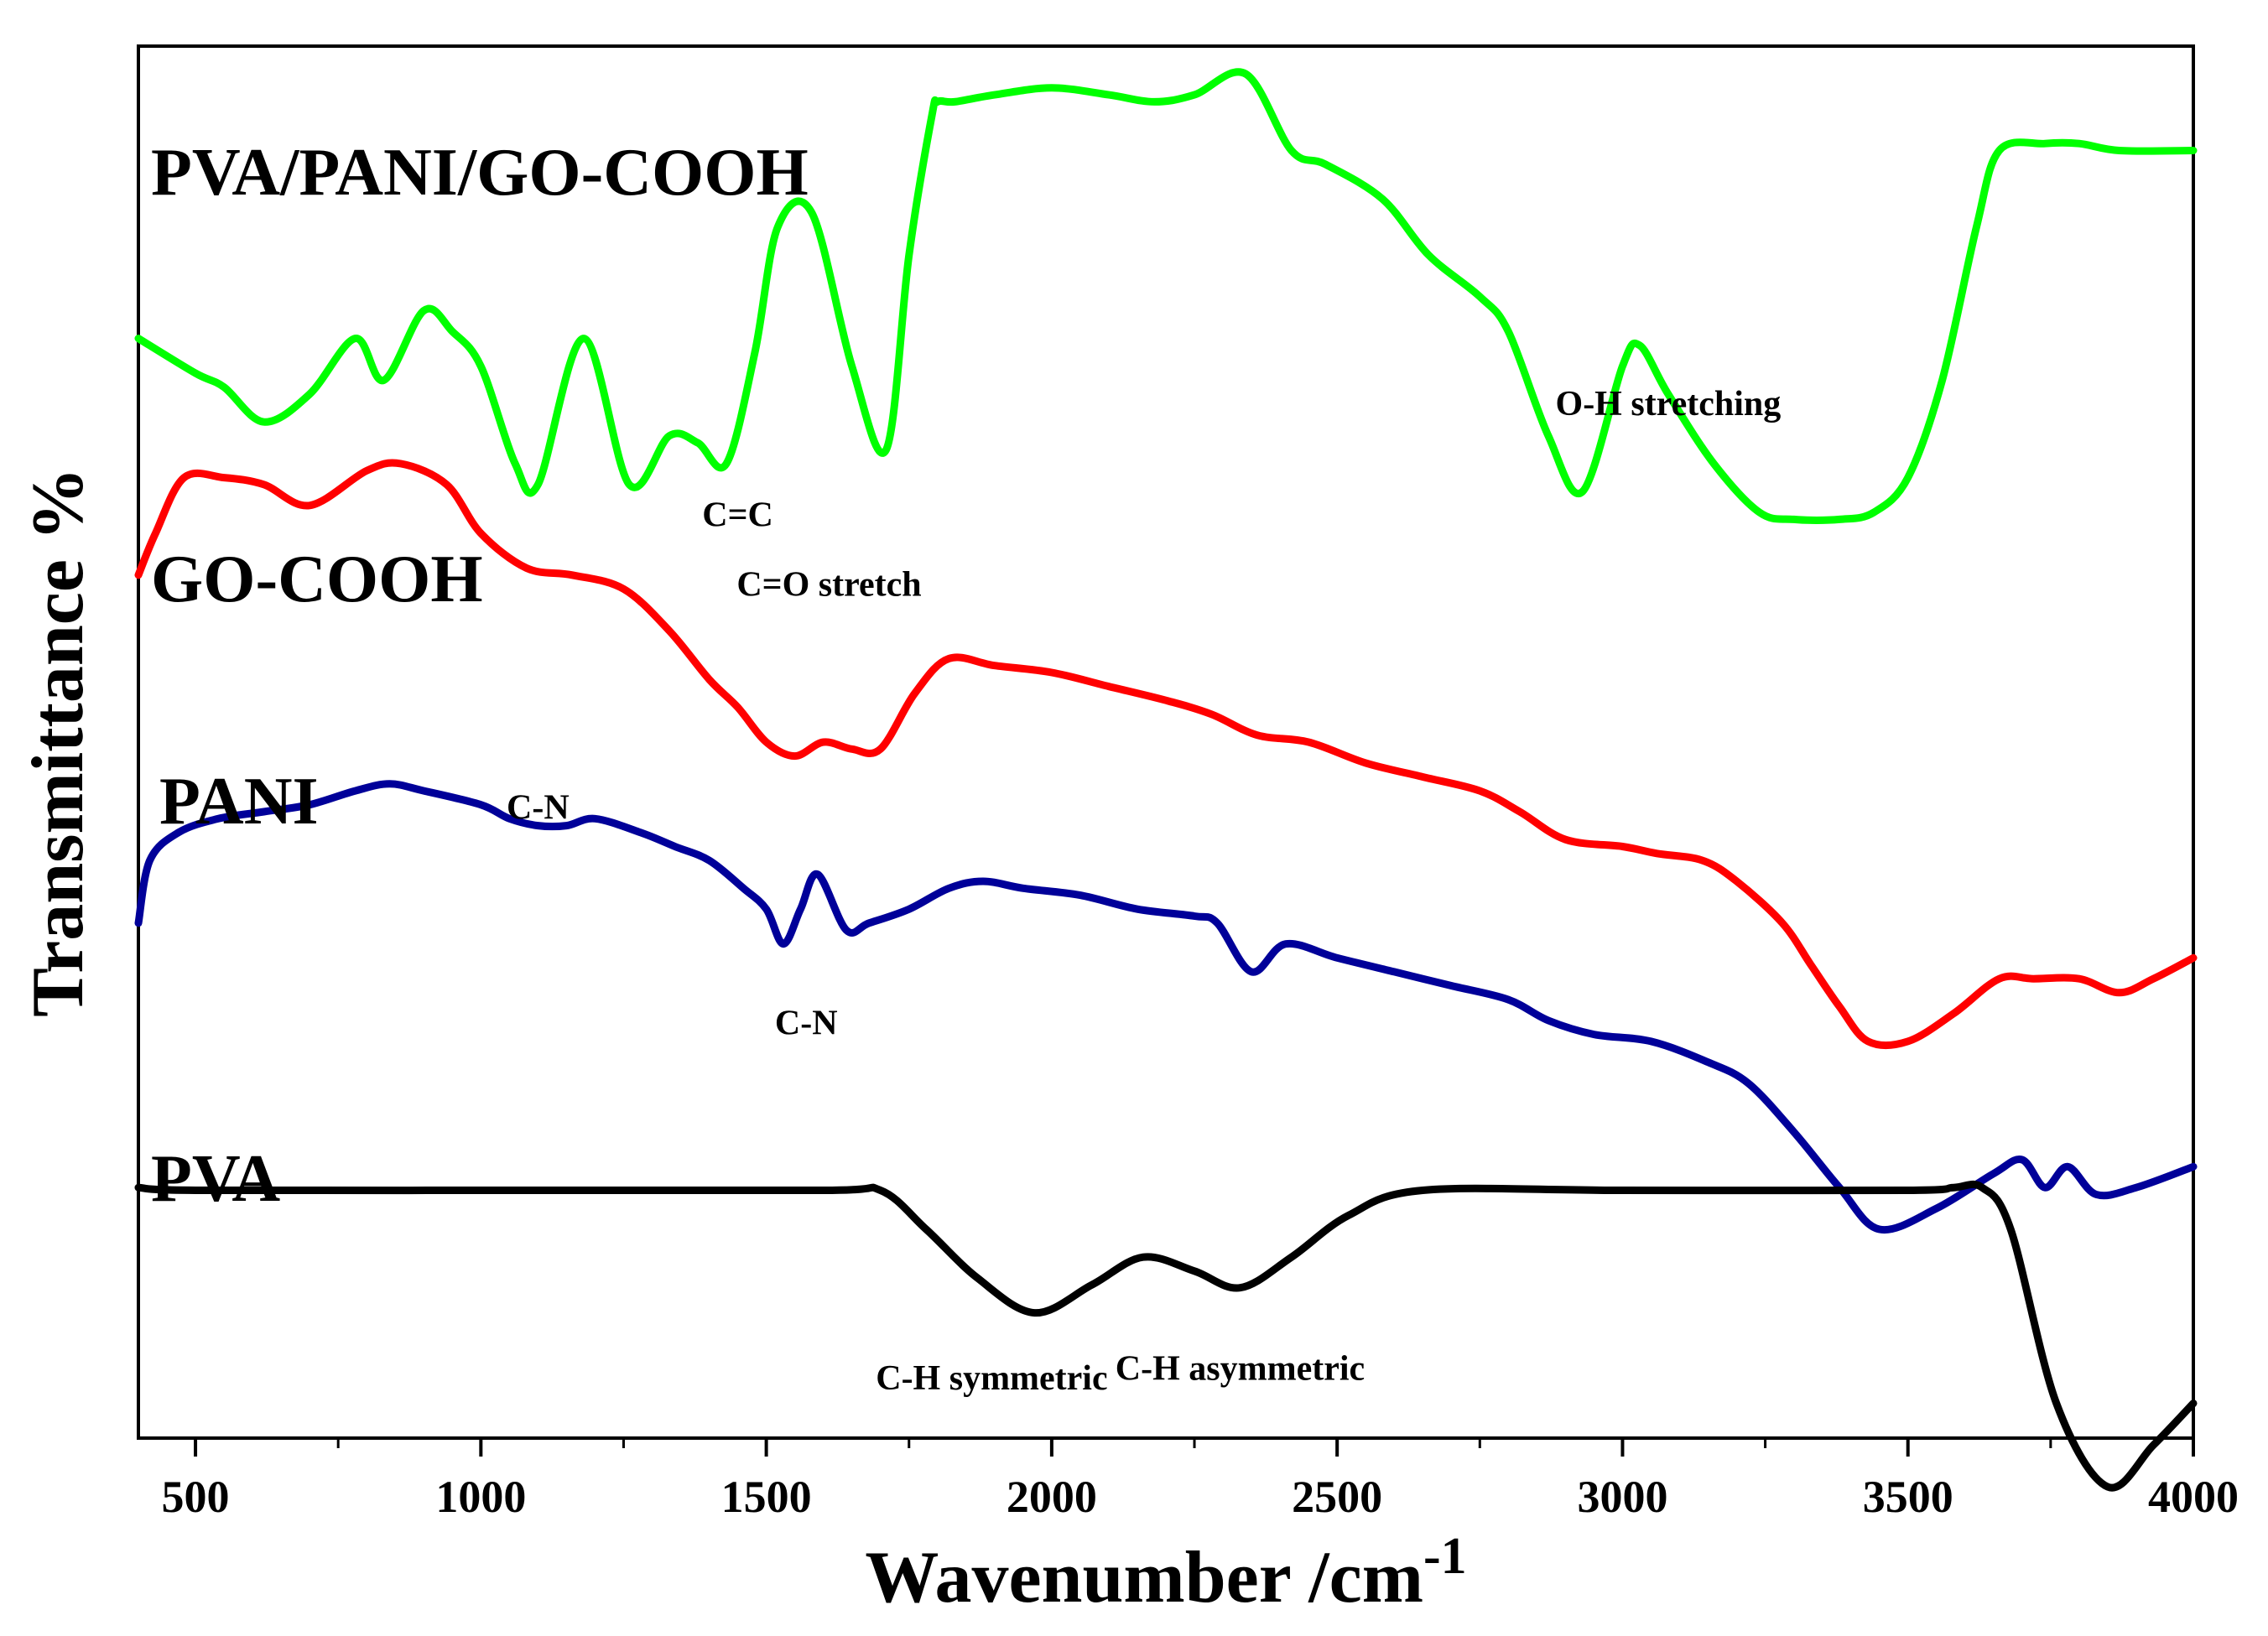 Image resolution: width=2268 pixels, height=1636 pixels. What do you see at coordinates (828, 586) in the screenshot?
I see `annotation-c-o-stretch: C=O stretch` at bounding box center [828, 586].